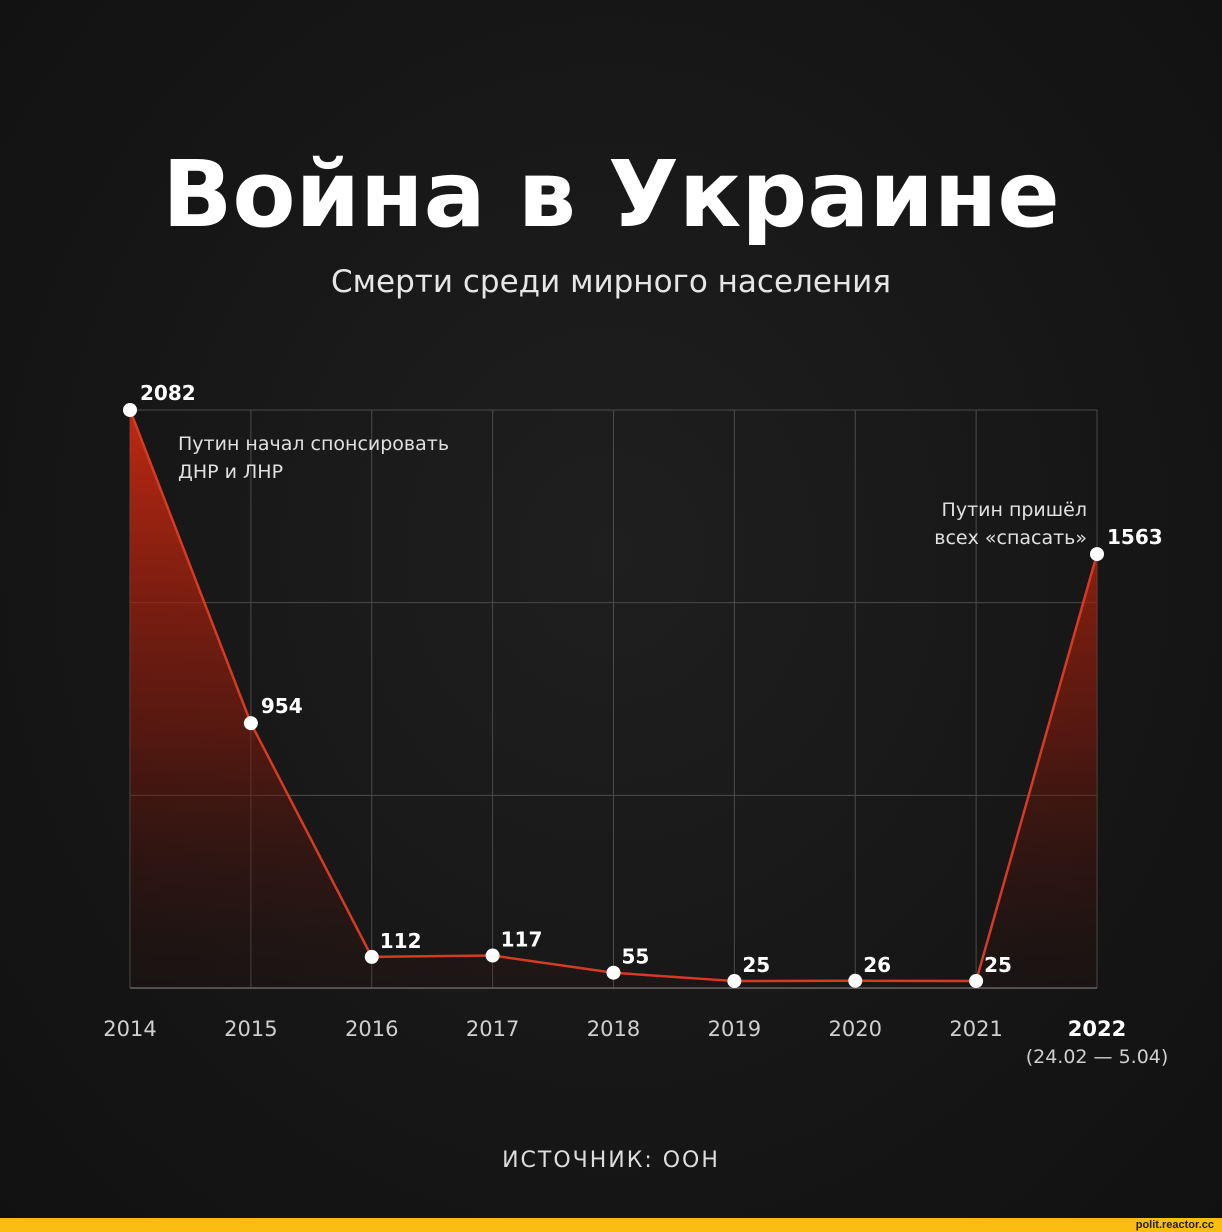  What do you see at coordinates (492, 1029) in the screenshot?
I see `x-tick-label: 2017` at bounding box center [492, 1029].